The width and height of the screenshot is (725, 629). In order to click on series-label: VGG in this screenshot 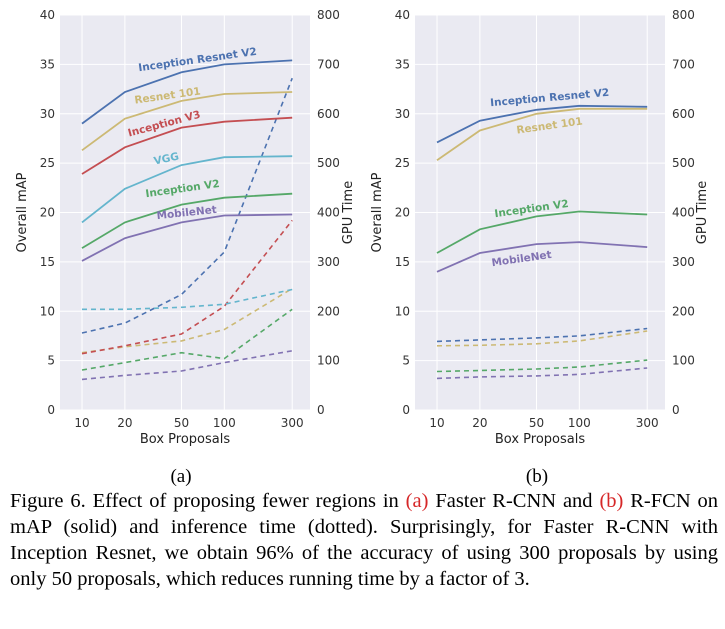, I will do `click(166, 159)`.